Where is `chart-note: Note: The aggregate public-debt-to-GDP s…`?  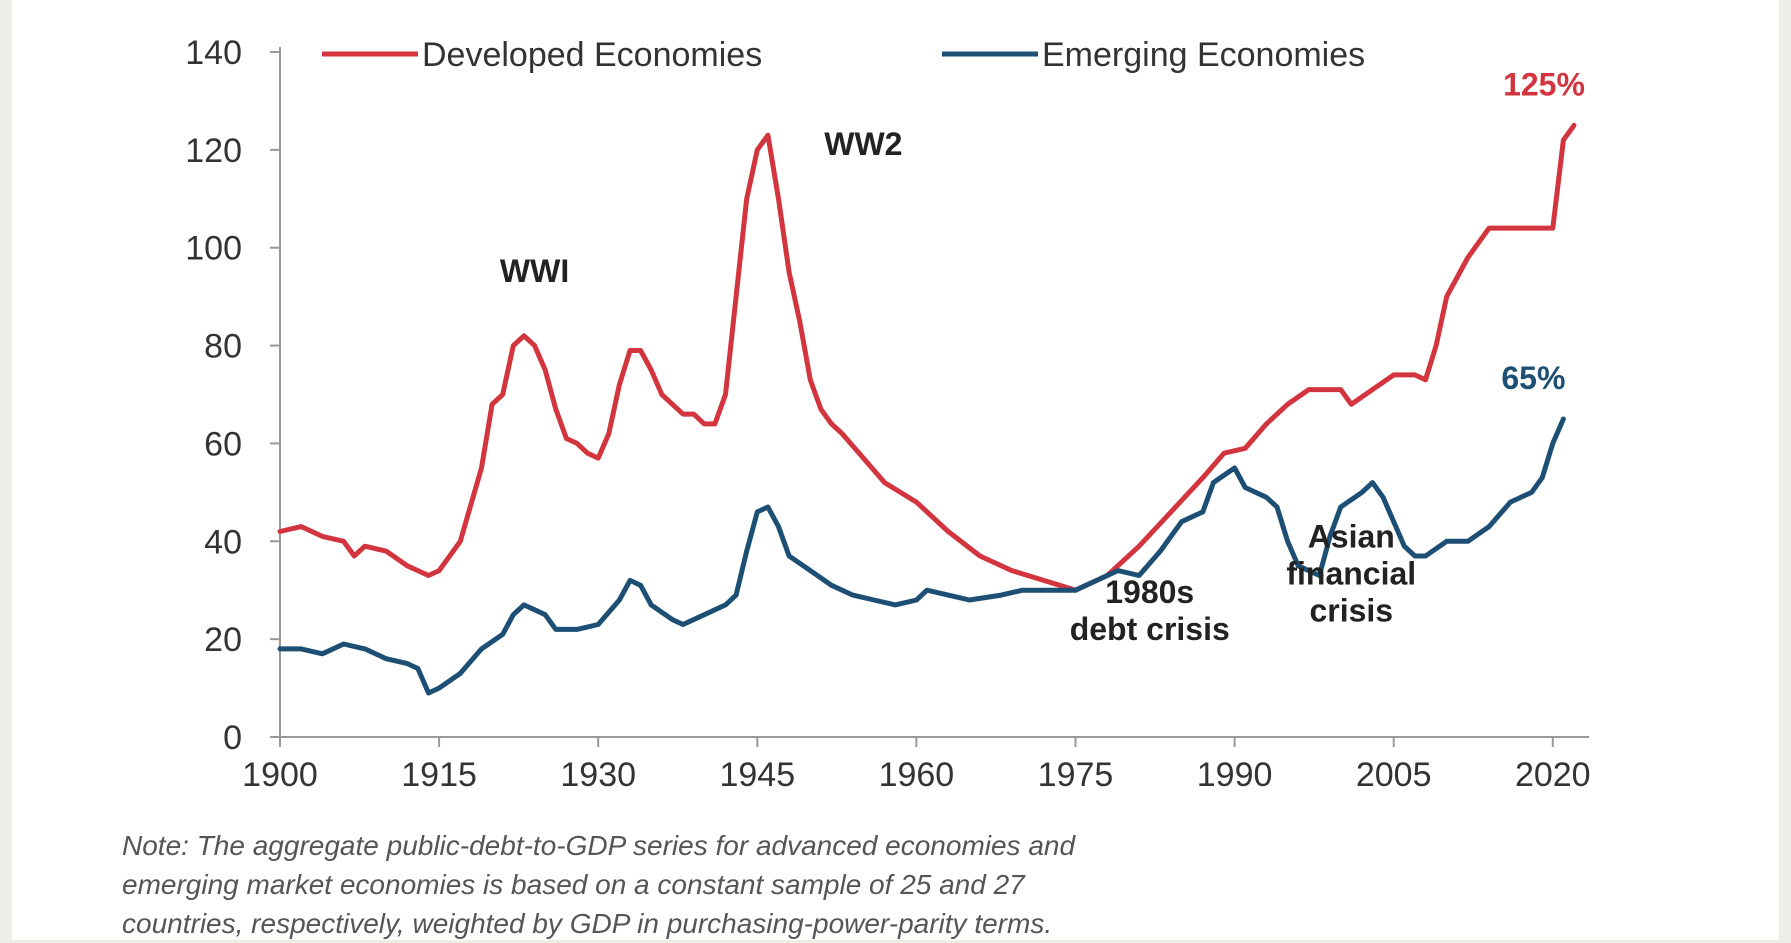
chart-note: Note: The aggregate public-debt-to-GDP s… is located at coordinates (902, 884).